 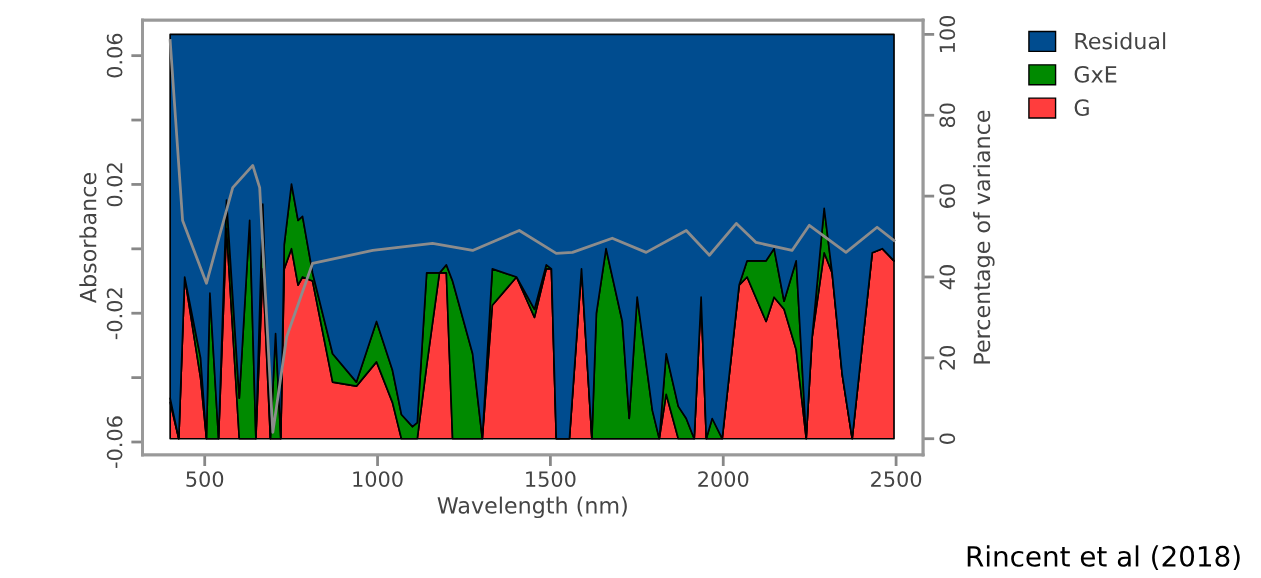 I want to click on legend-label: Residual, so click(x=1120, y=41).